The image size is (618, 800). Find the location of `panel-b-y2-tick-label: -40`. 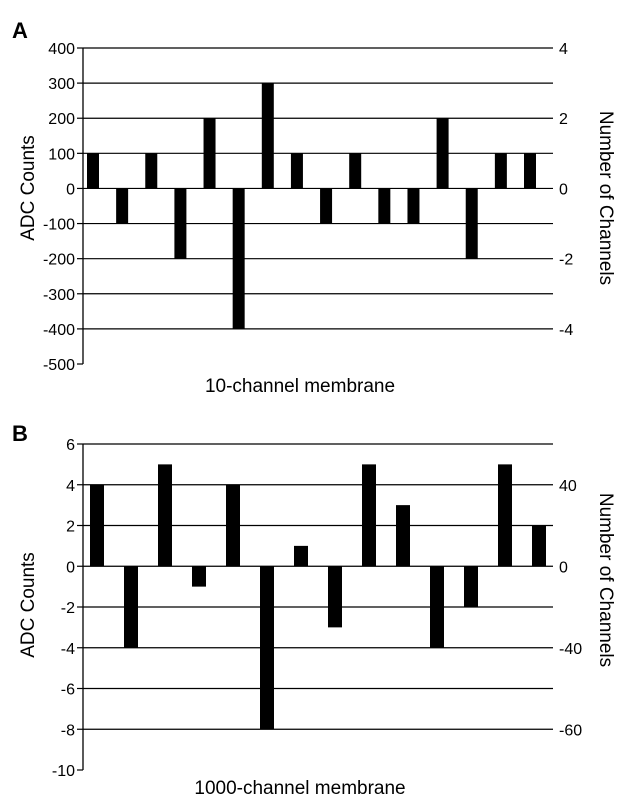

panel-b-y2-tick-label: -40 is located at coordinates (570, 649).